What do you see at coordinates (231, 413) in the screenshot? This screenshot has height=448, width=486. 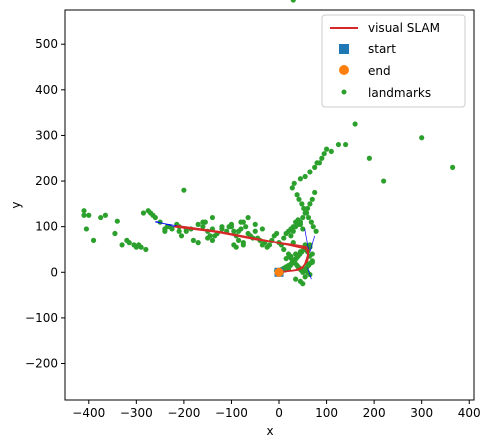 I see `x-tick-label: −100` at bounding box center [231, 413].